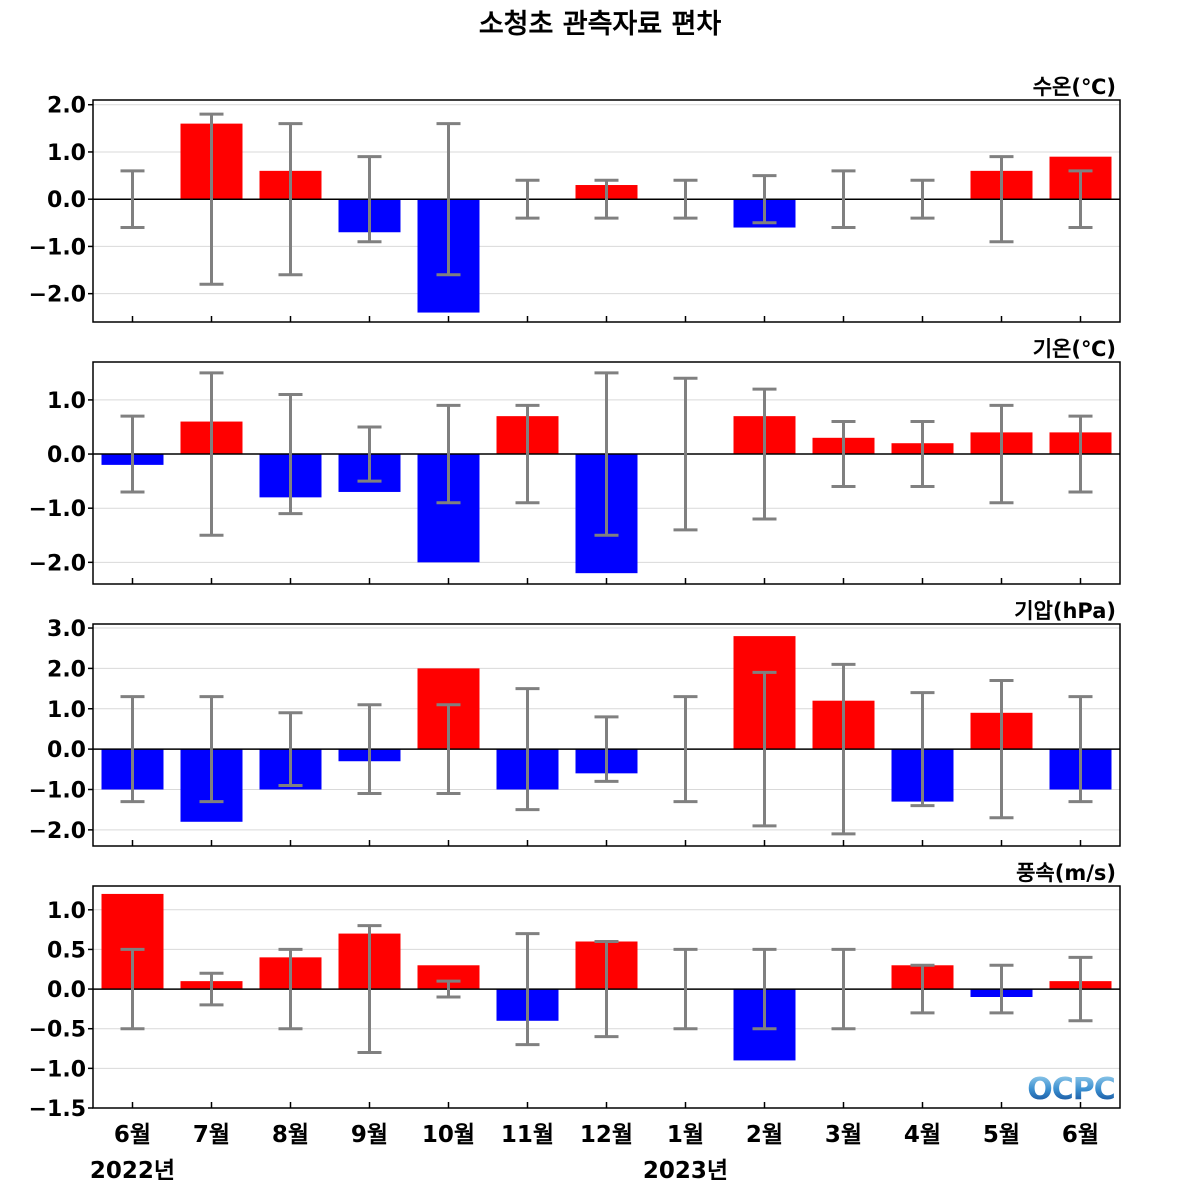  What do you see at coordinates (448, 977) in the screenshot?
I see `bar` at bounding box center [448, 977].